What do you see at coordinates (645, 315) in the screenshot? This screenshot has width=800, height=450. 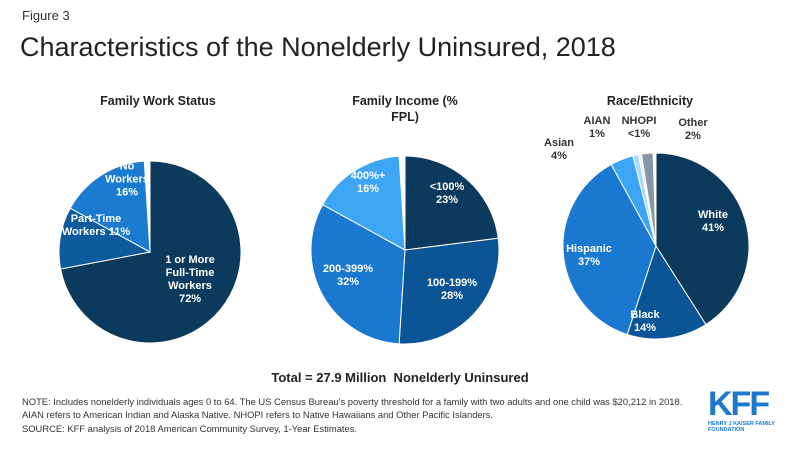 I see `category-label: Black` at bounding box center [645, 315].